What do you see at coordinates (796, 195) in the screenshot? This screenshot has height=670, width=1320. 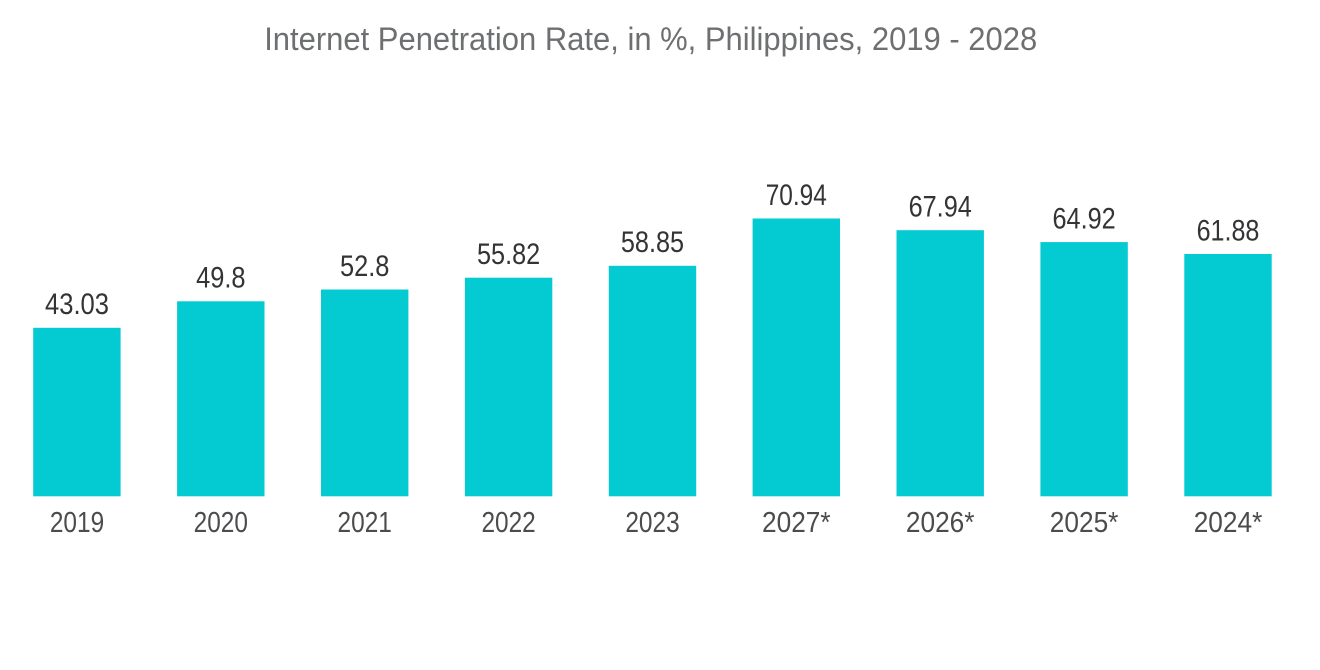 I see `svg-text: 70.94` at bounding box center [796, 195].